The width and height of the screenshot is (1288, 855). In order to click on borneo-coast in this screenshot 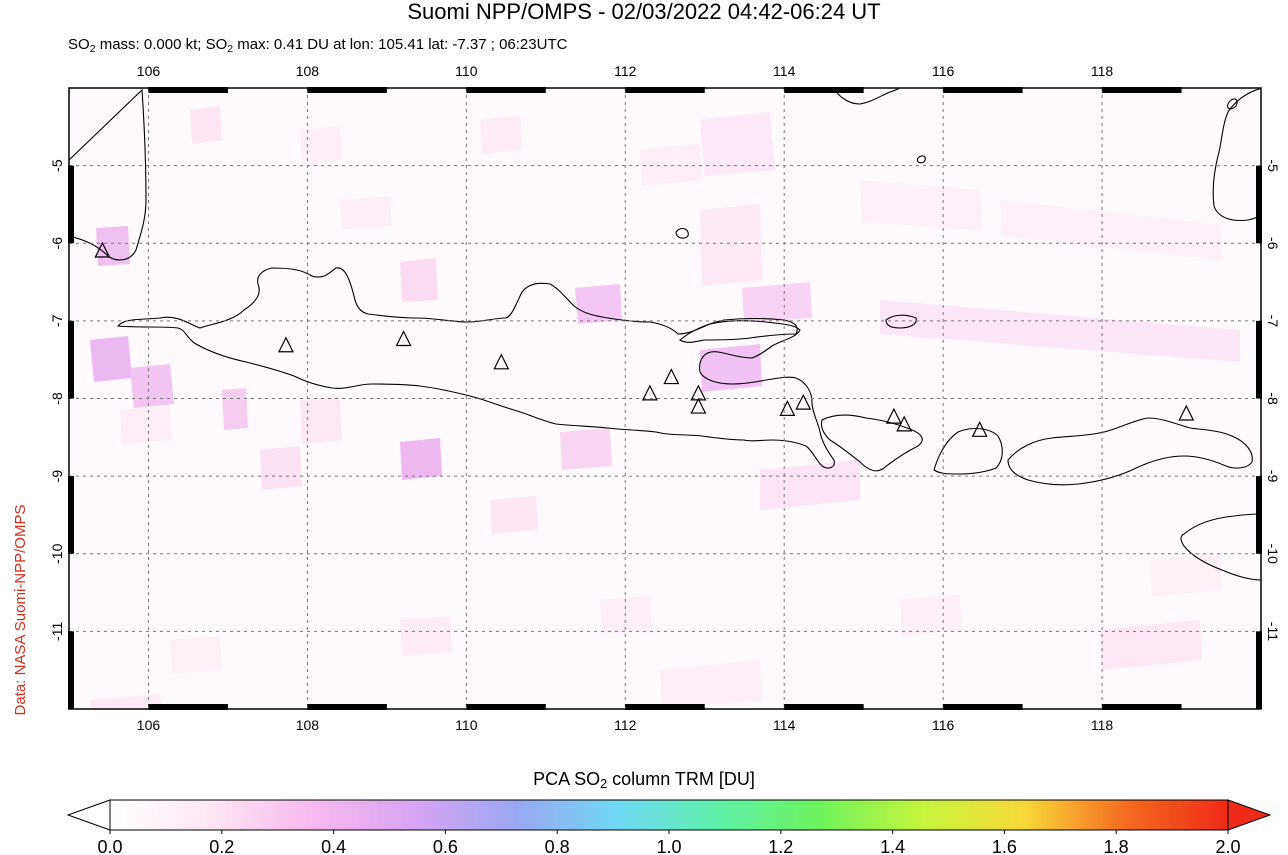, I will do `click(867, 96)`.